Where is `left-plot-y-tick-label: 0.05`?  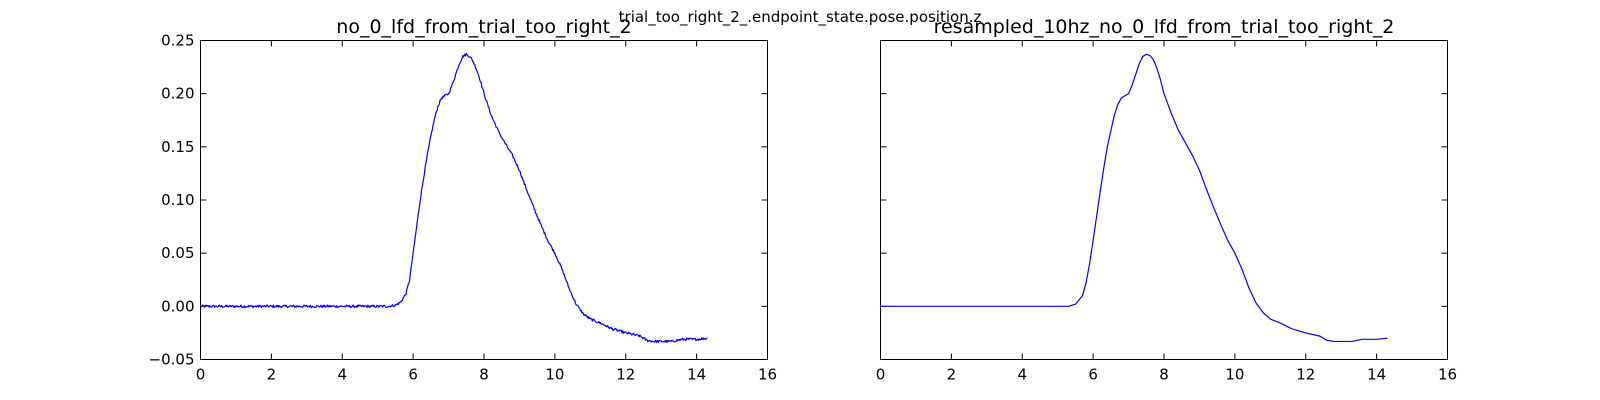
left-plot-y-tick-label: 0.05 is located at coordinates (177, 253).